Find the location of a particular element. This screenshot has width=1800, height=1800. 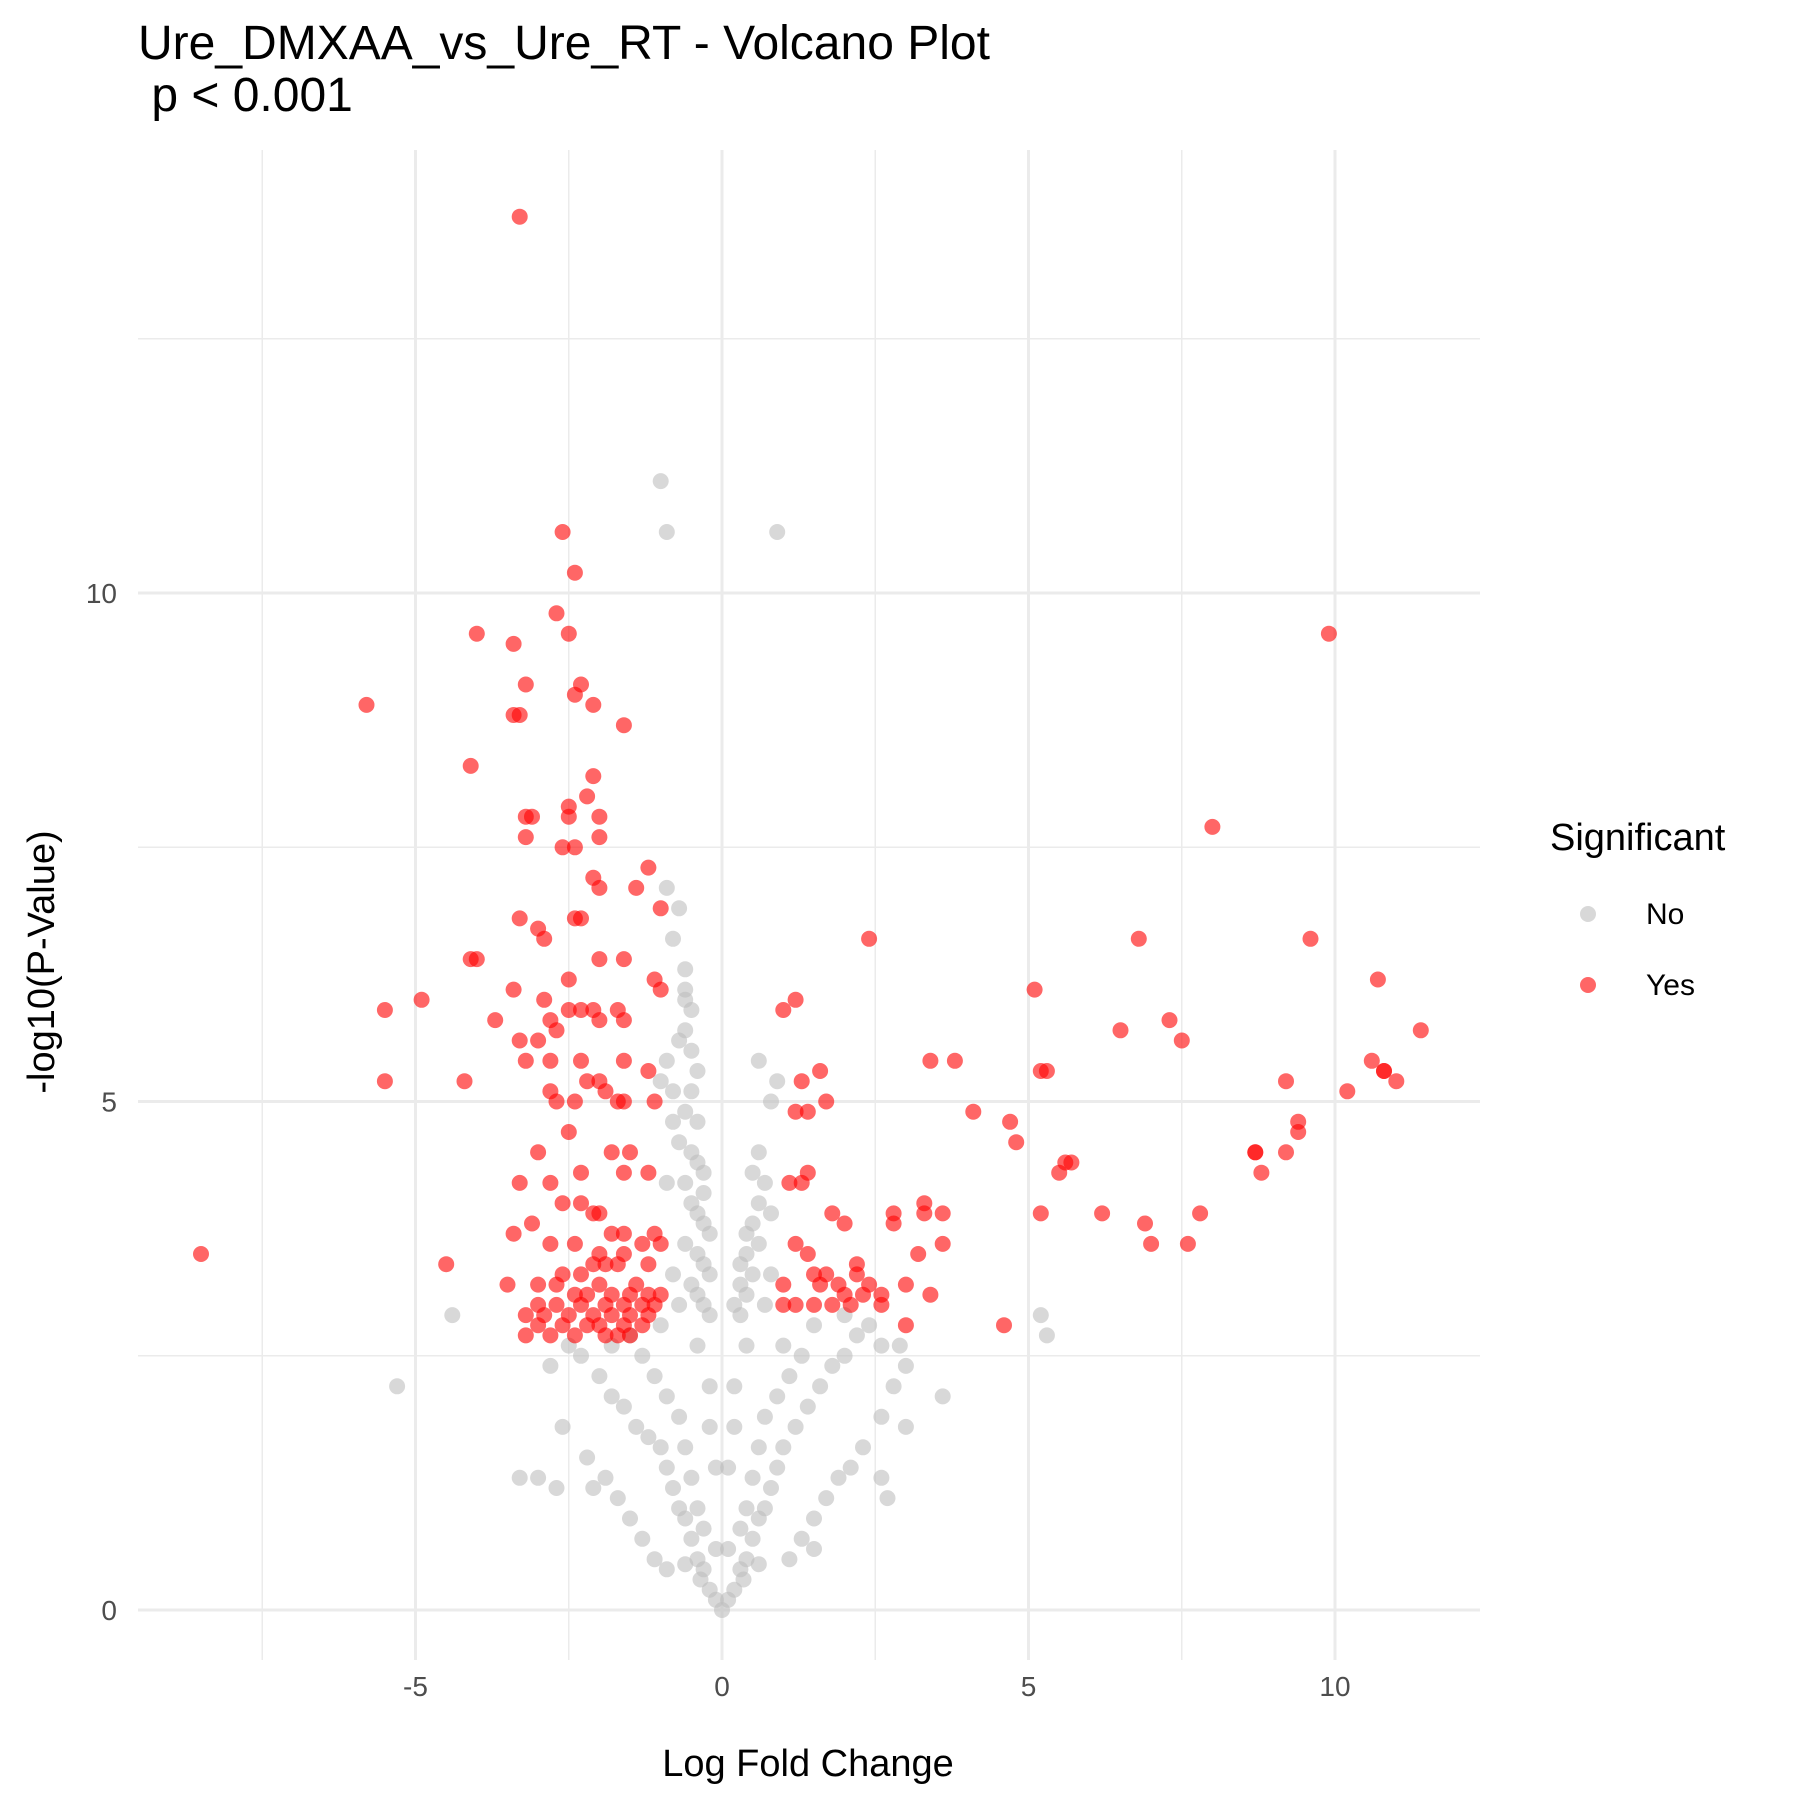

x-tick-label: 0 is located at coordinates (722, 1686).